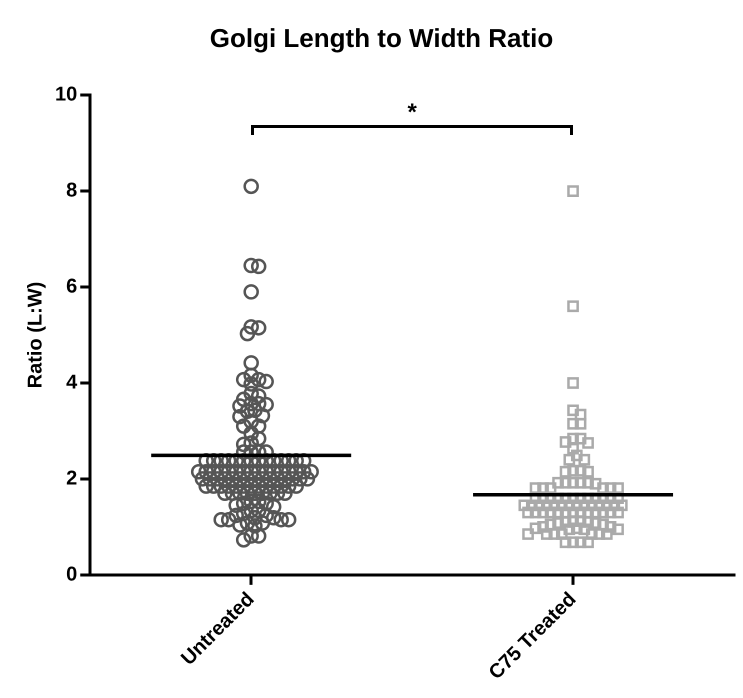 The height and width of the screenshot is (698, 743). What do you see at coordinates (382, 37) in the screenshot?
I see `chart-title: Golgi Length to Width Ratio` at bounding box center [382, 37].